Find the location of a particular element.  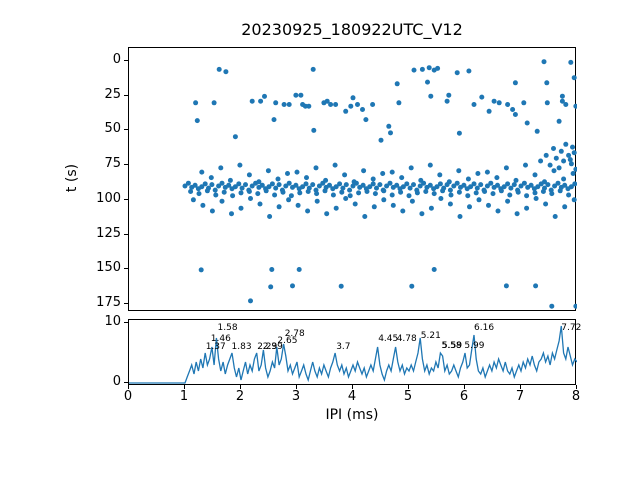

scatter-ytick-label: 150 is located at coordinates (108, 268).